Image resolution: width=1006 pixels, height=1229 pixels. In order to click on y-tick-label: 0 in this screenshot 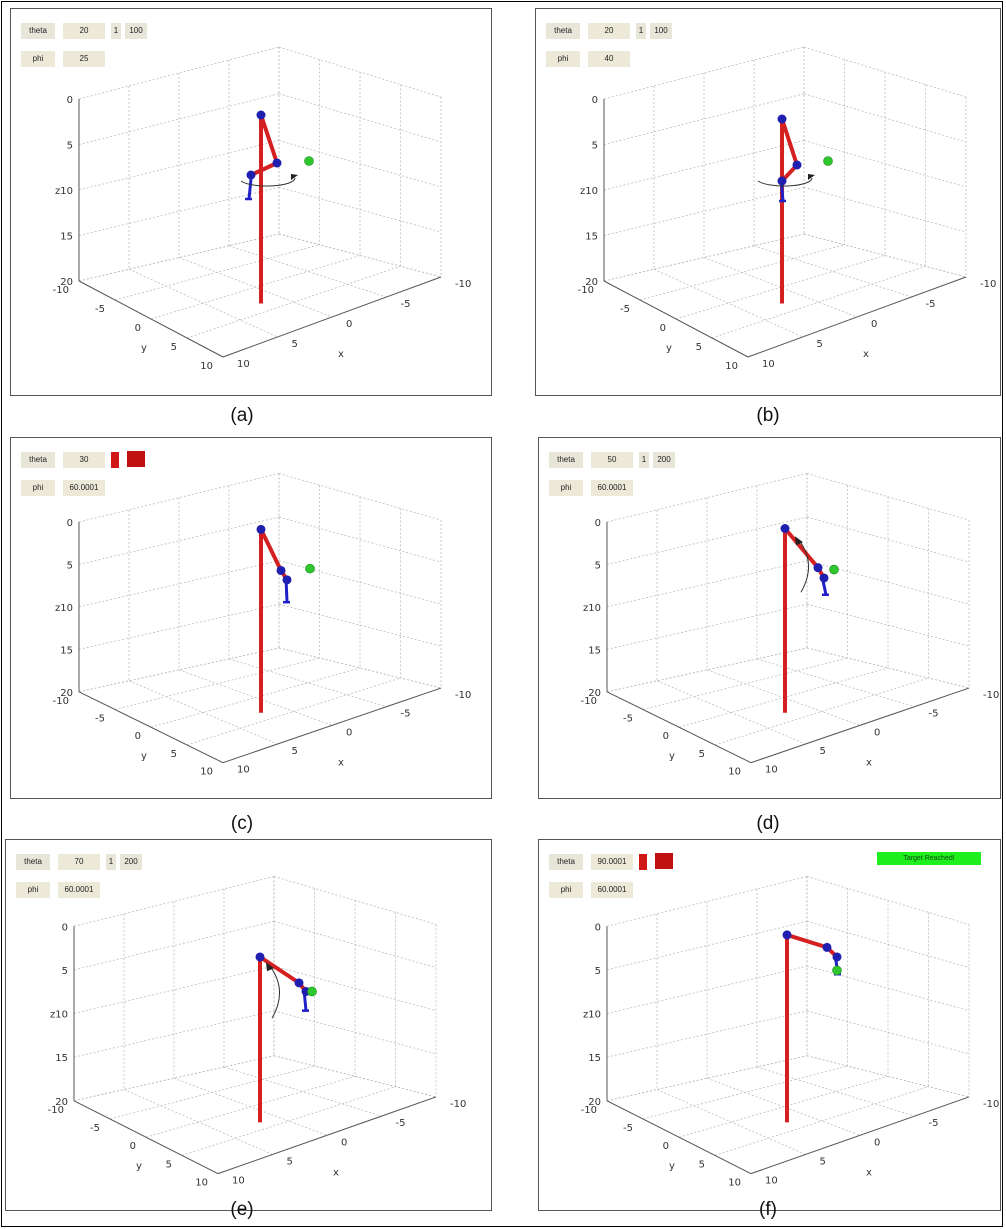, I will do `click(138, 736)`.